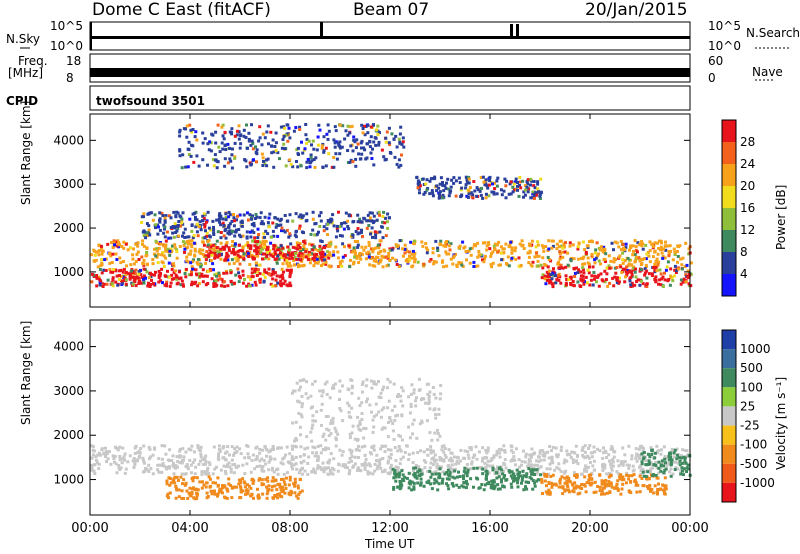 This screenshot has width=800, height=554. Describe the element at coordinates (68, 140) in the screenshot. I see `power-panel-ytick-label: 4000` at that location.